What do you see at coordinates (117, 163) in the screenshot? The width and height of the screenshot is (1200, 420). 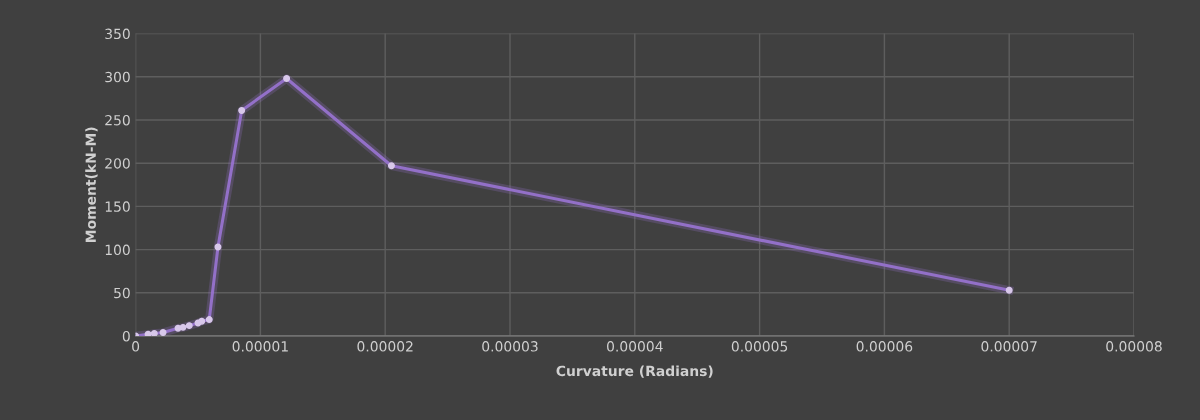 I see `y-tick-label: 200` at bounding box center [117, 163].